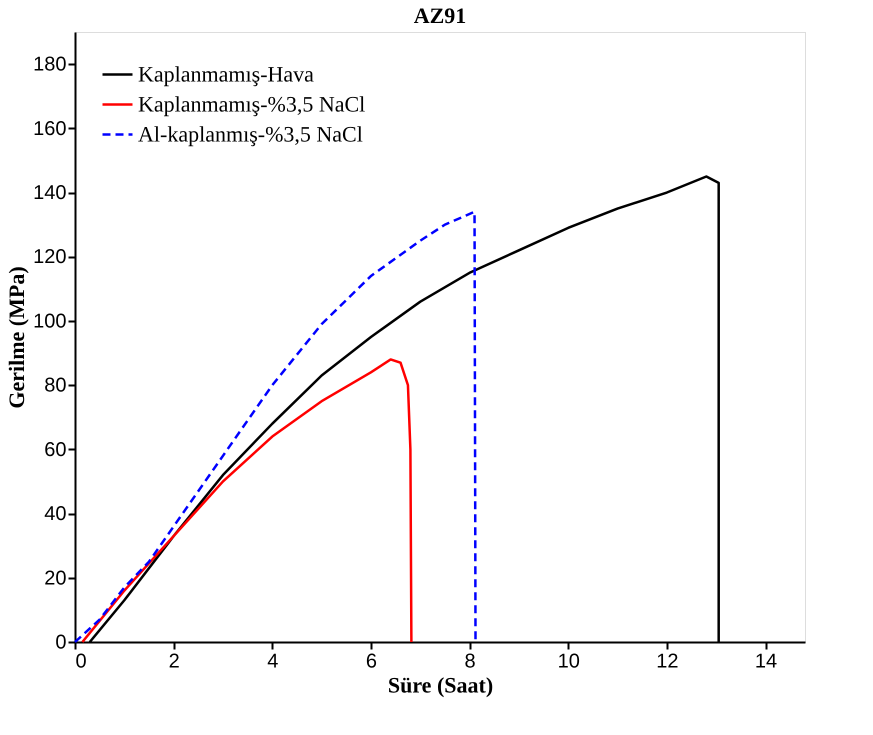 Image resolution: width=873 pixels, height=735 pixels. I want to click on y-tick-label: 140, so click(49, 193).